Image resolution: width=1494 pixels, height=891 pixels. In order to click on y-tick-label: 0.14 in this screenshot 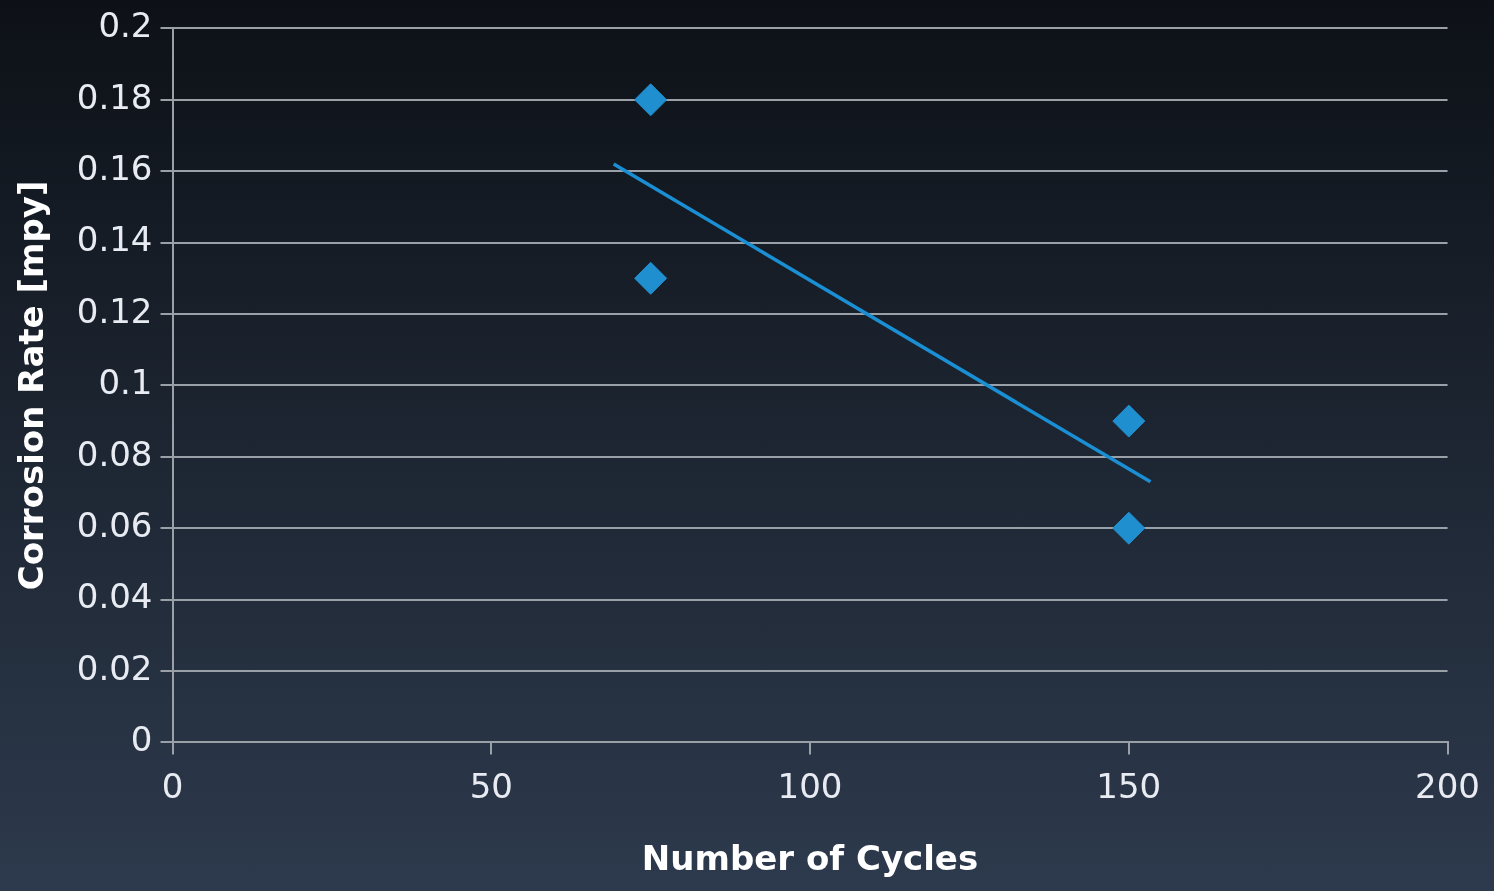, I will do `click(114, 239)`.